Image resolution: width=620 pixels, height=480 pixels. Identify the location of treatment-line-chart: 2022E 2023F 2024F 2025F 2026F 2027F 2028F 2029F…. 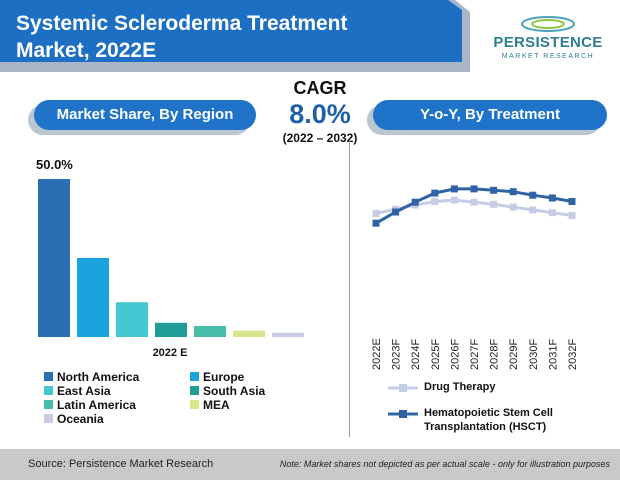
(475, 277).